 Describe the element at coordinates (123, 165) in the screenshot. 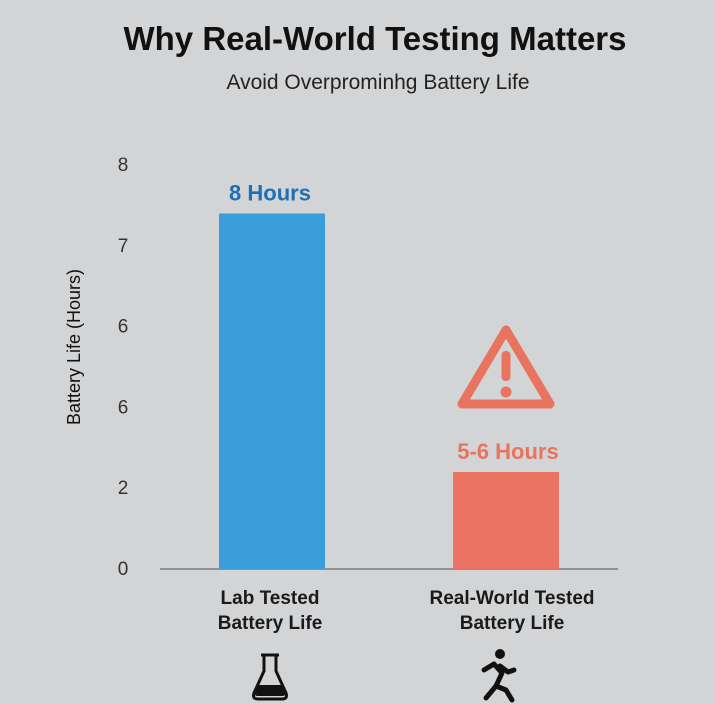

I see `y-tick-label: 8` at that location.